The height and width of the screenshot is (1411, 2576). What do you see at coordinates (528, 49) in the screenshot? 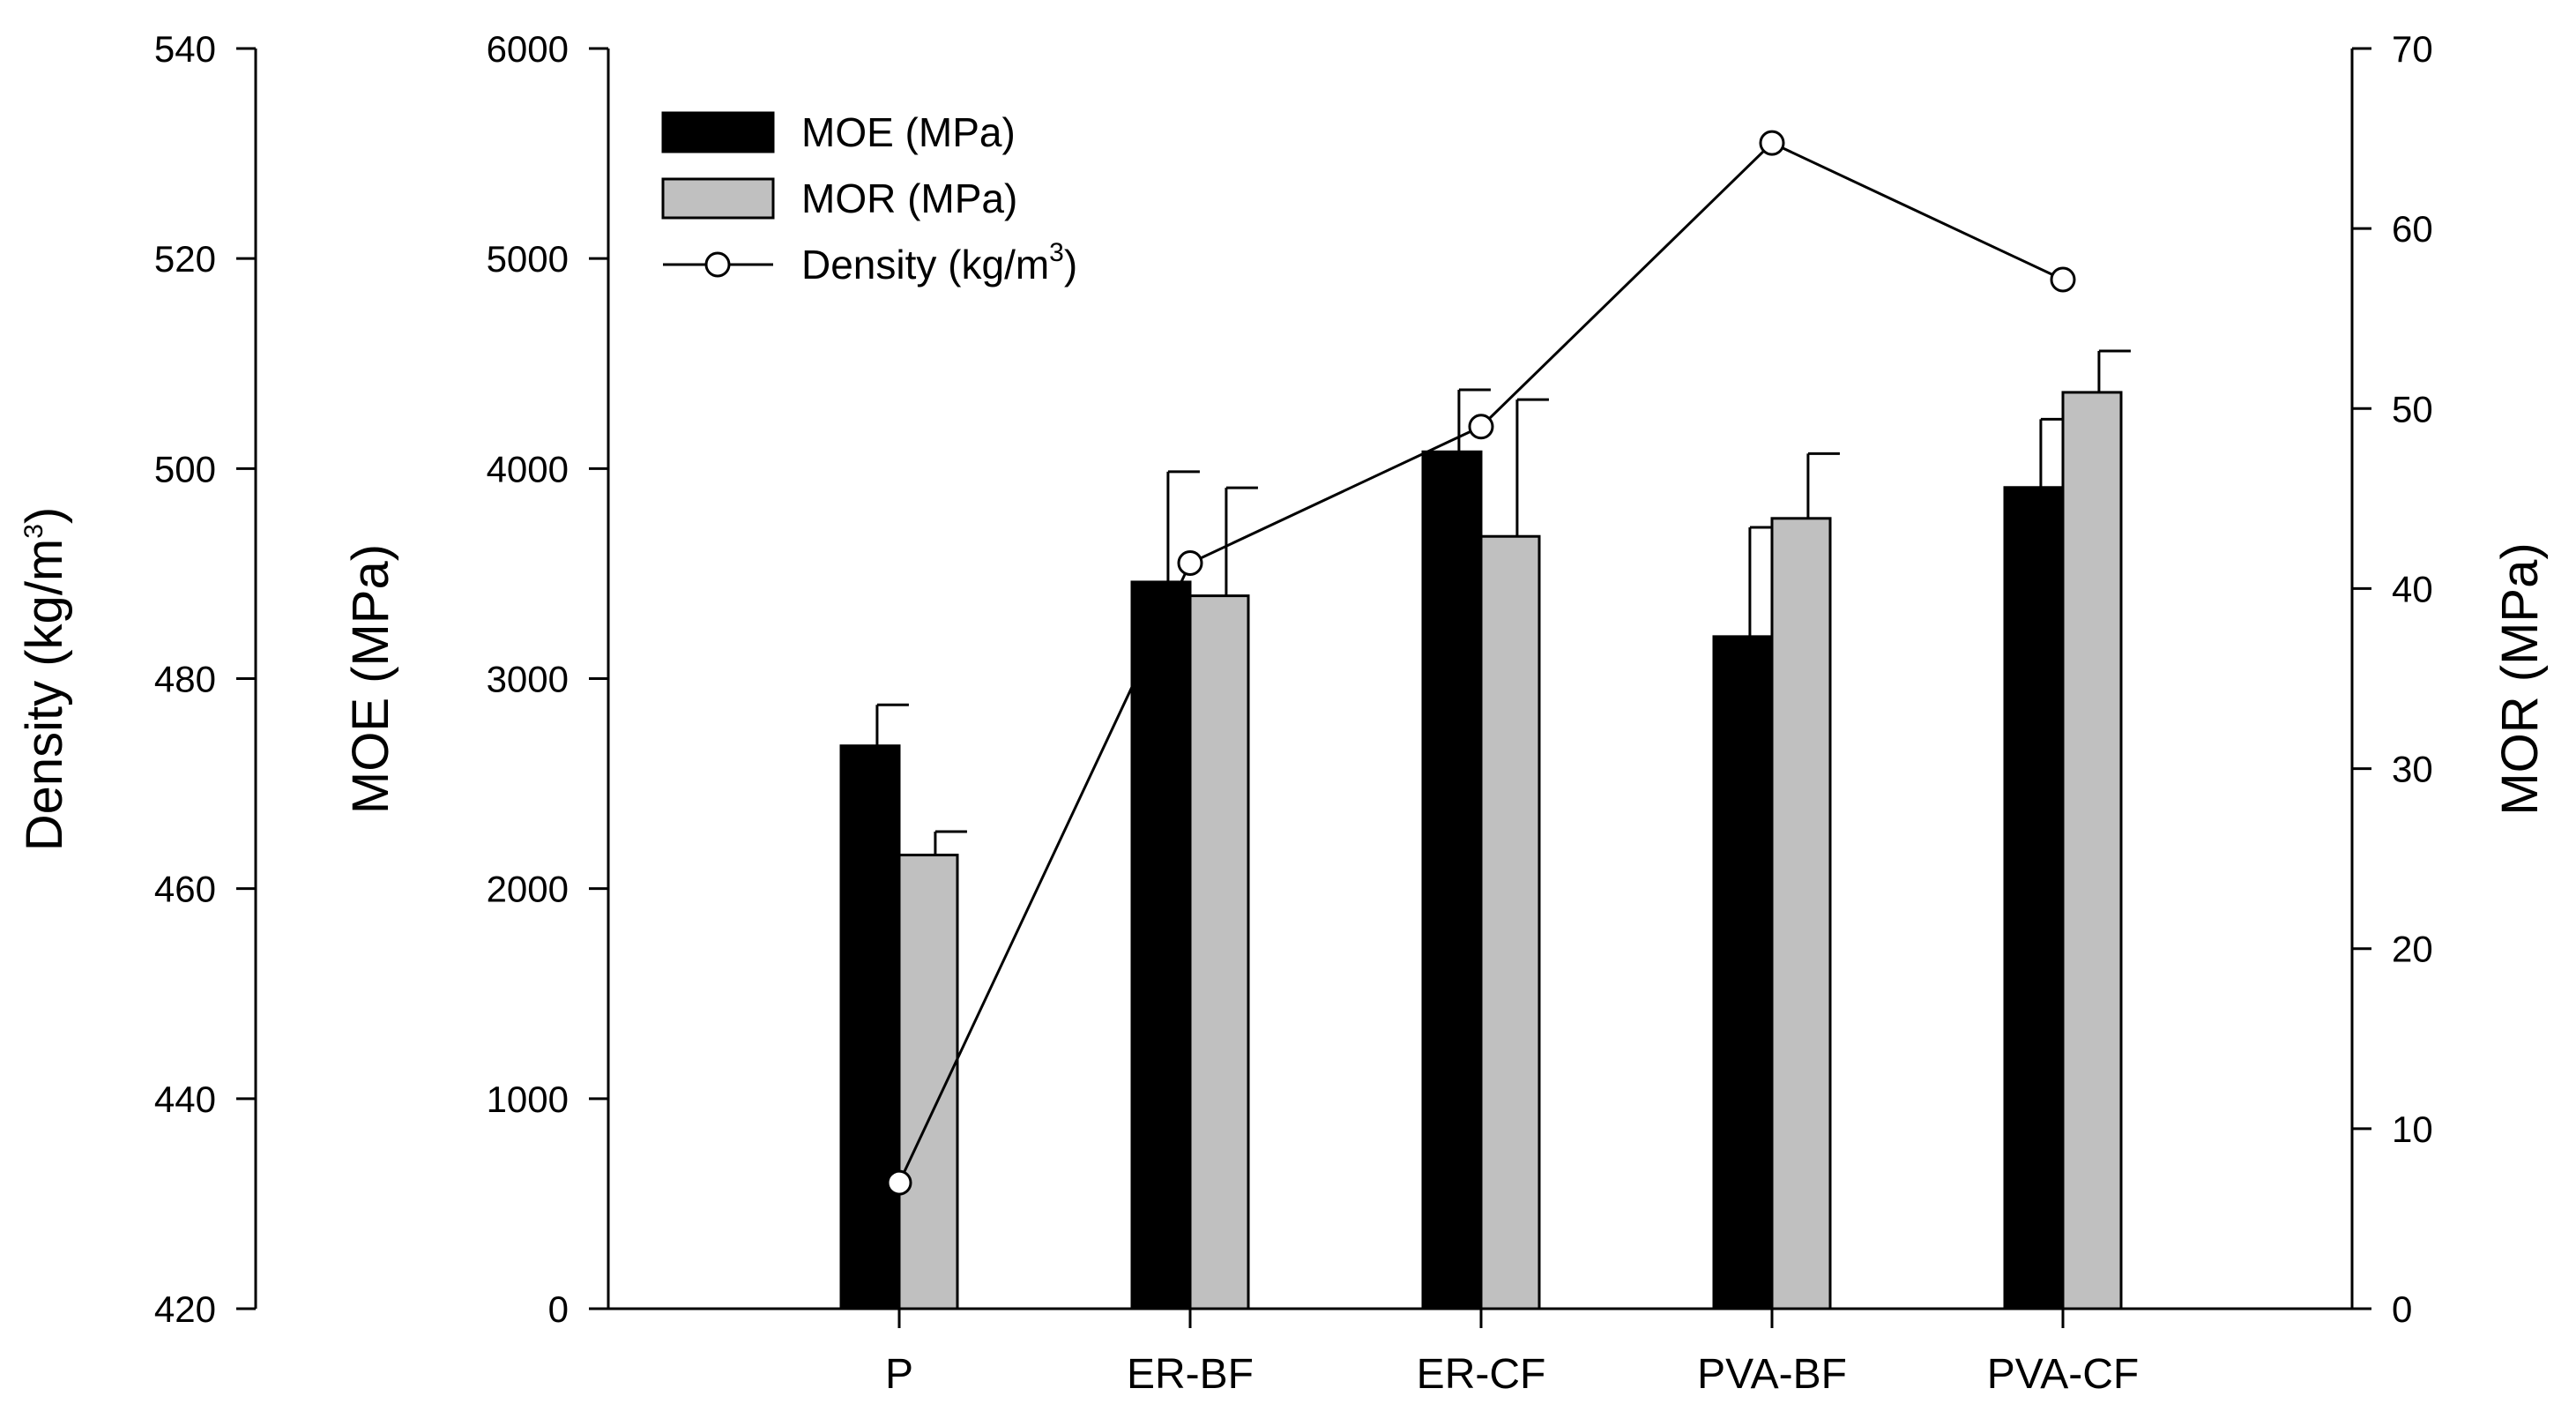
I see `moe-tick-label: 6000` at bounding box center [528, 49].